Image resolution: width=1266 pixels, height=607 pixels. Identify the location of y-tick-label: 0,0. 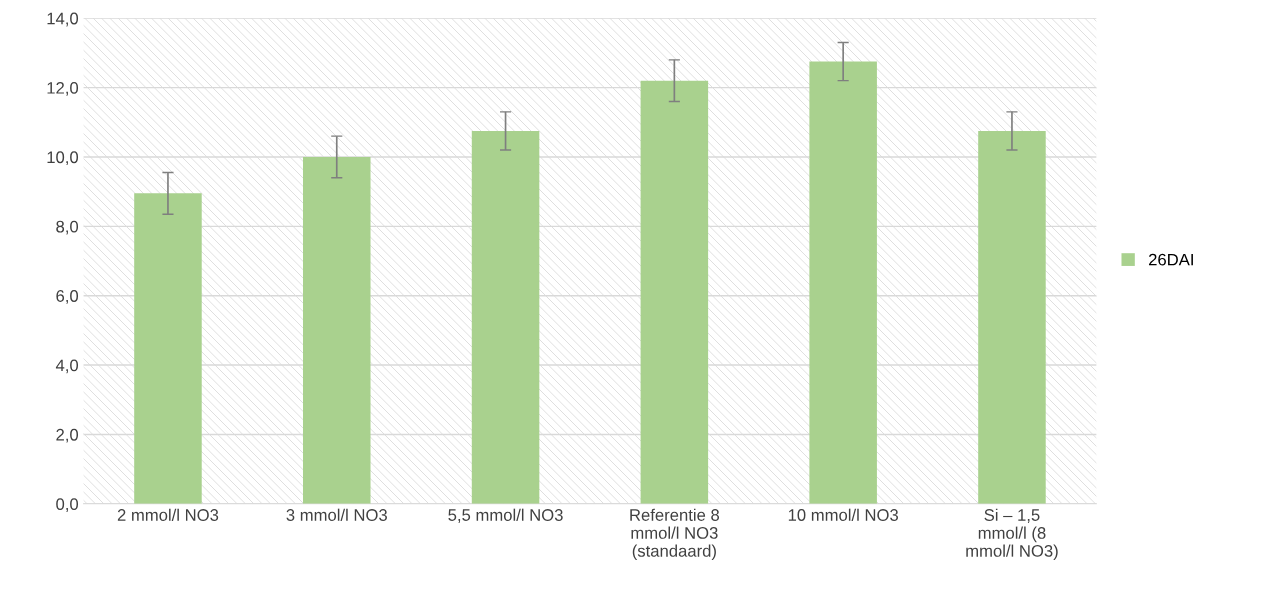
(67, 505).